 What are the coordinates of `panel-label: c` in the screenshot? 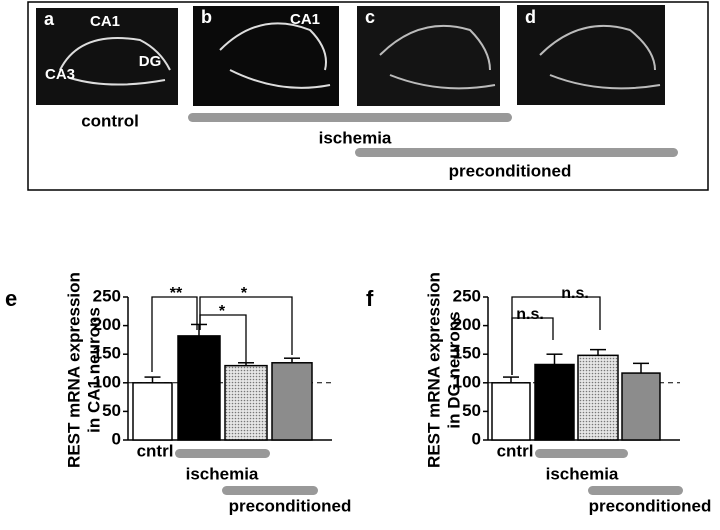 It's located at (370, 17).